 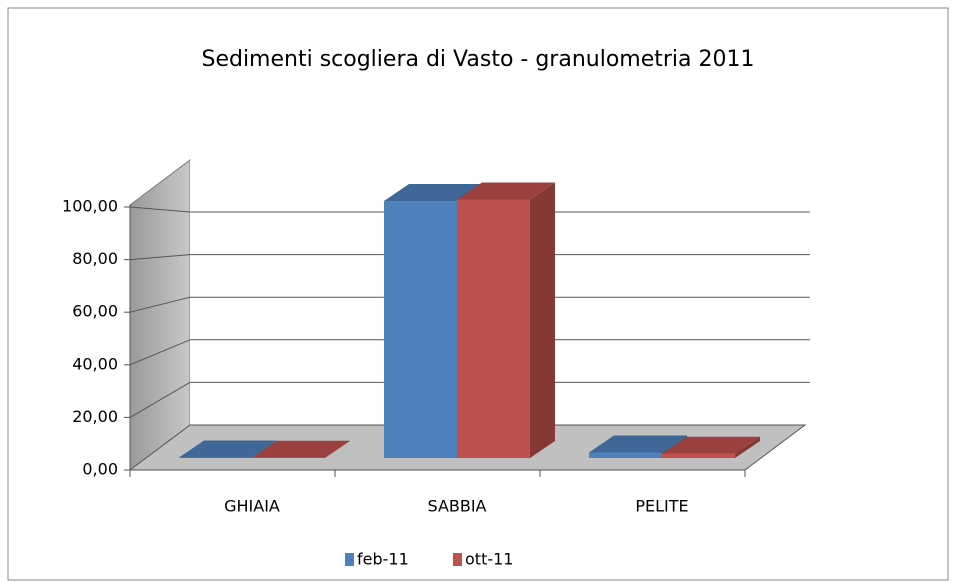 What do you see at coordinates (252, 506) in the screenshot?
I see `x-tick-label: GHIAIA` at bounding box center [252, 506].